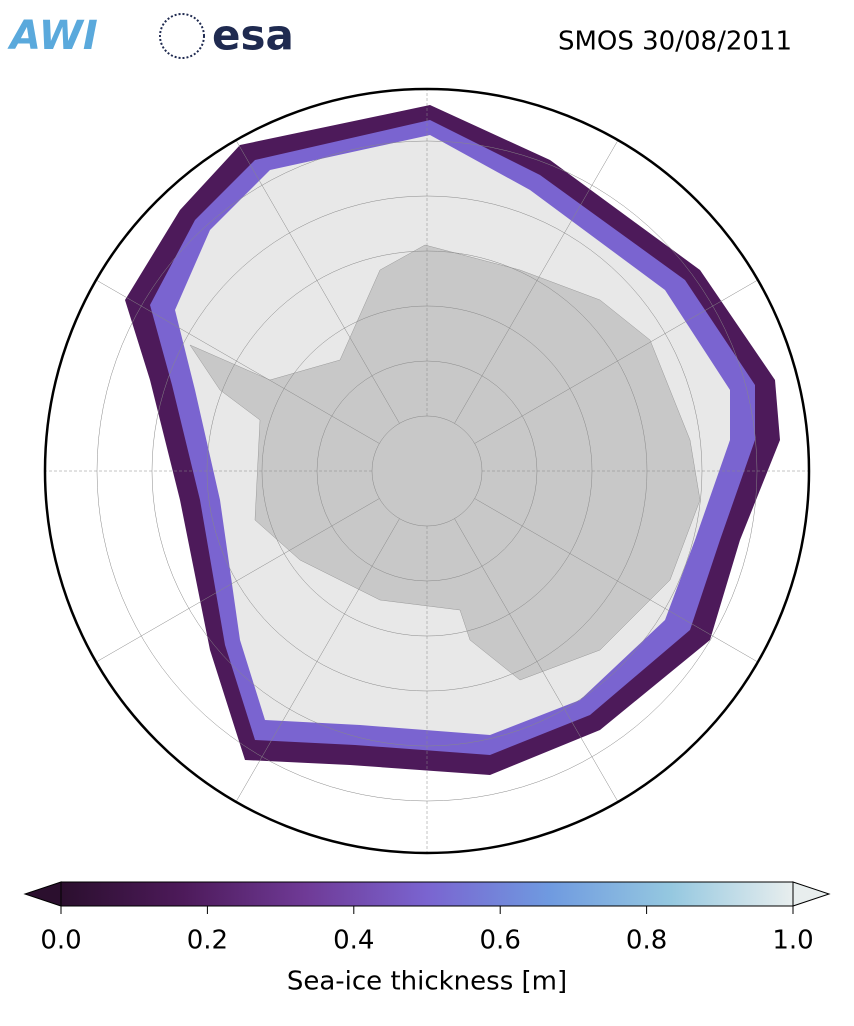  What do you see at coordinates (427, 894) in the screenshot?
I see `colorbar` at bounding box center [427, 894].